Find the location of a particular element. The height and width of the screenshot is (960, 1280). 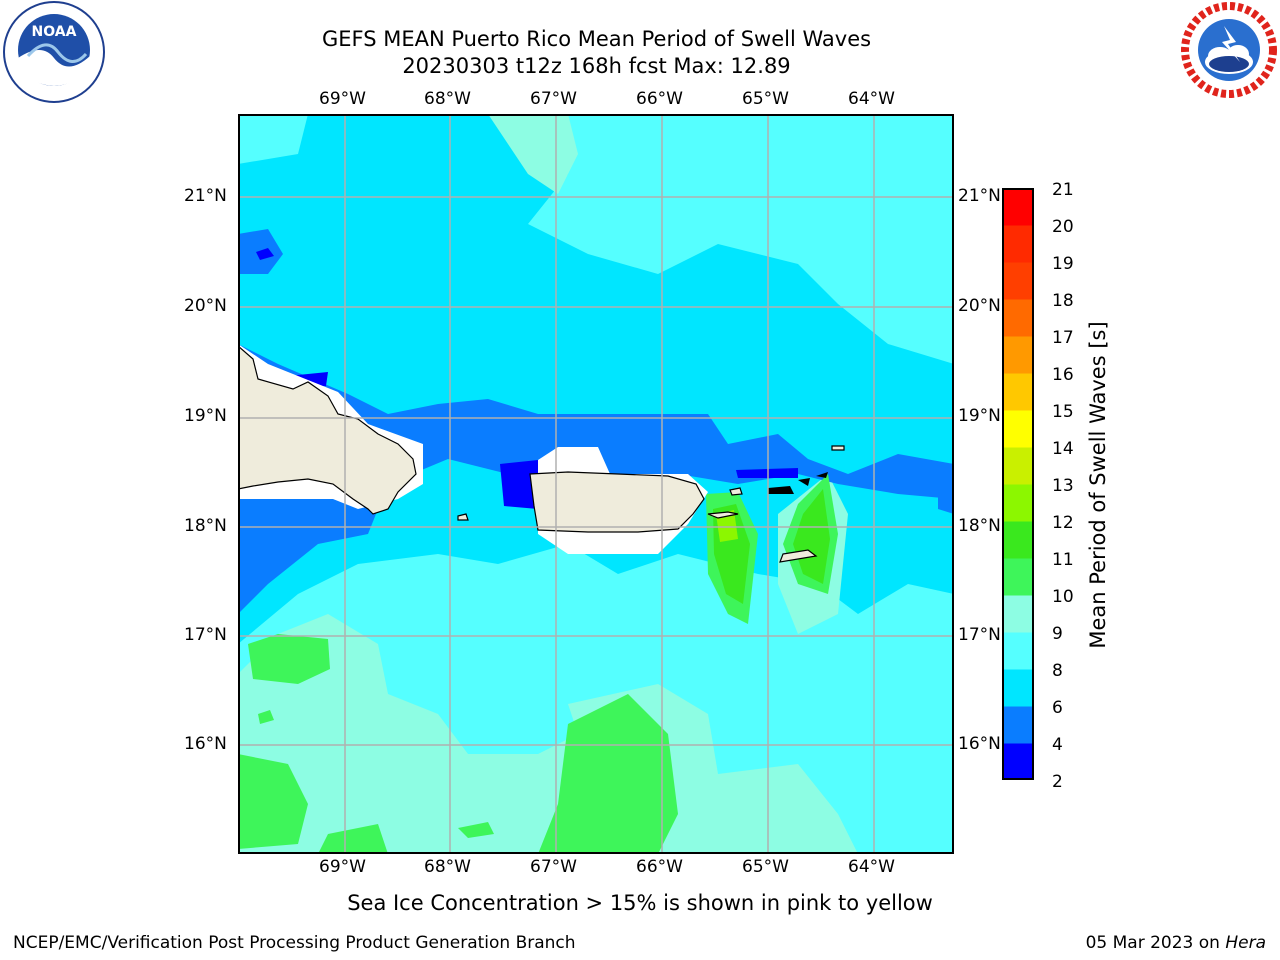

cb-tick-20: 20 is located at coordinates (1063, 227).